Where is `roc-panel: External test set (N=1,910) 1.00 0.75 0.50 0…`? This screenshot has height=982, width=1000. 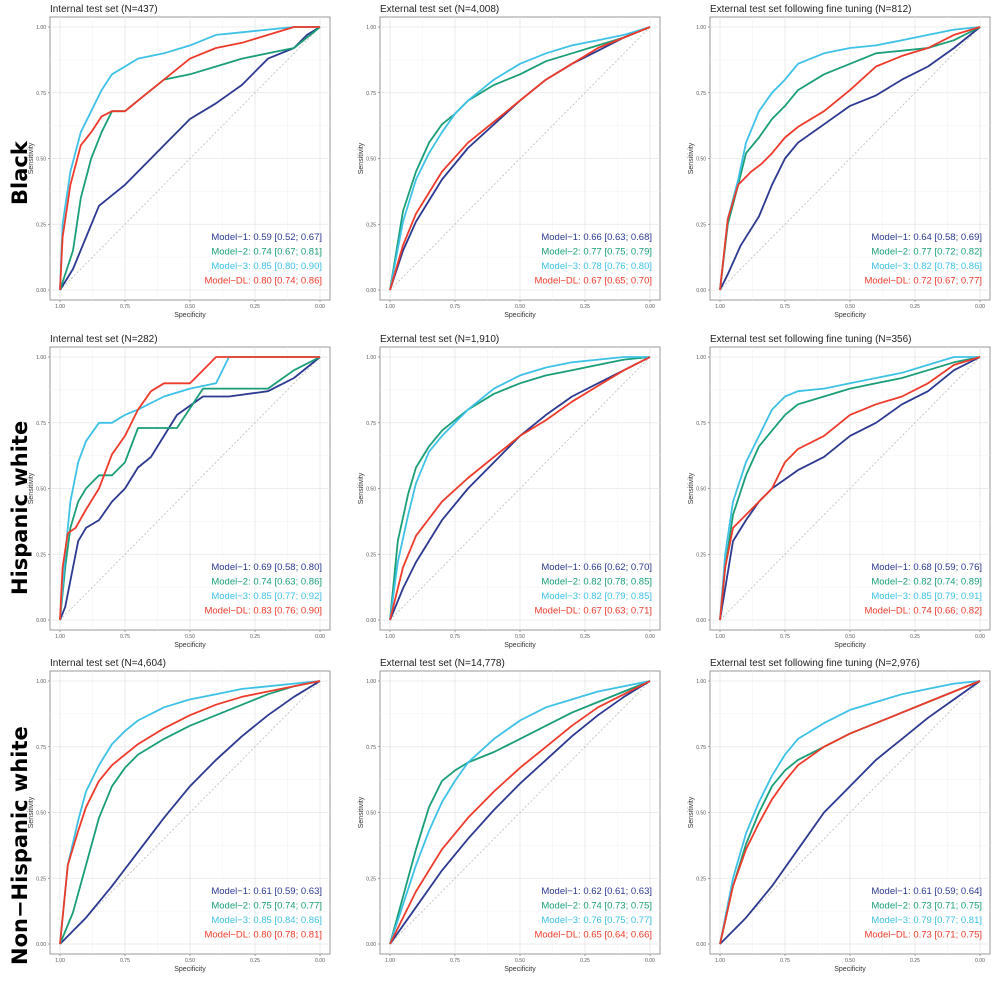
roc-panel: External test set (N=1,910) 1.00 0.75 0.50 0… is located at coordinates (505, 494).